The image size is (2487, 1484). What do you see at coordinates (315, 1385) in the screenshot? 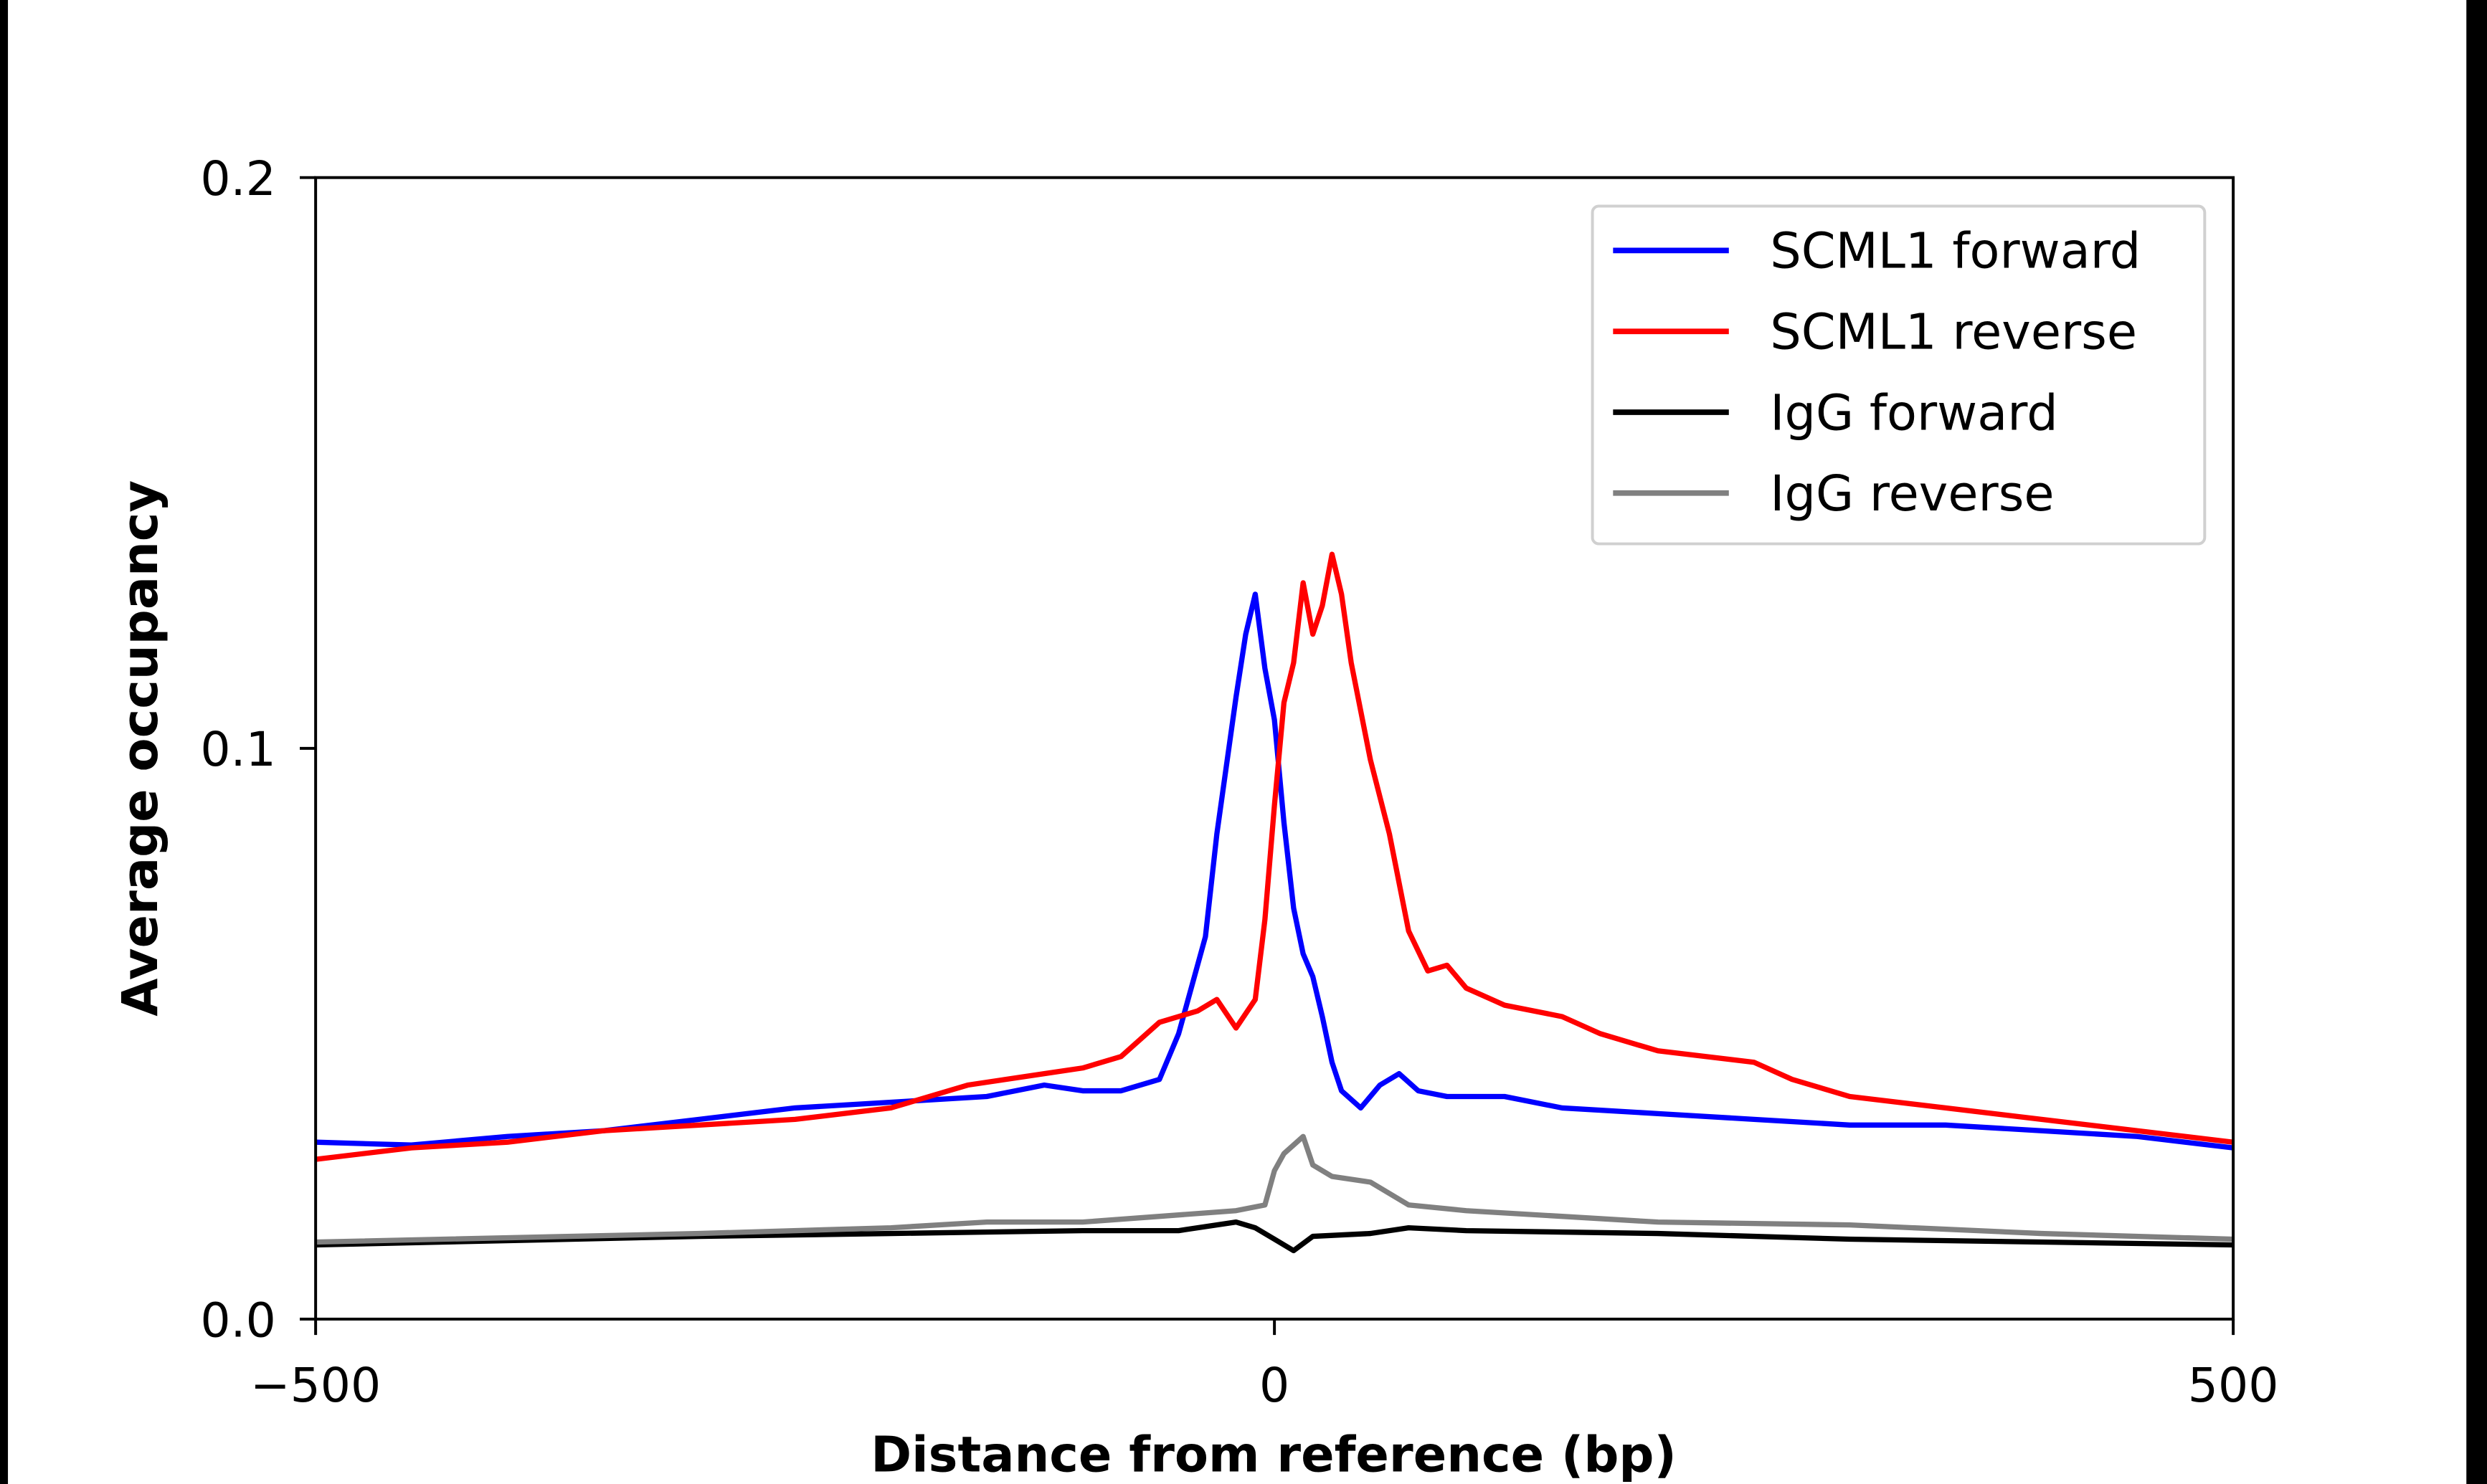
I see `x-tick-label: −500` at bounding box center [315, 1385].